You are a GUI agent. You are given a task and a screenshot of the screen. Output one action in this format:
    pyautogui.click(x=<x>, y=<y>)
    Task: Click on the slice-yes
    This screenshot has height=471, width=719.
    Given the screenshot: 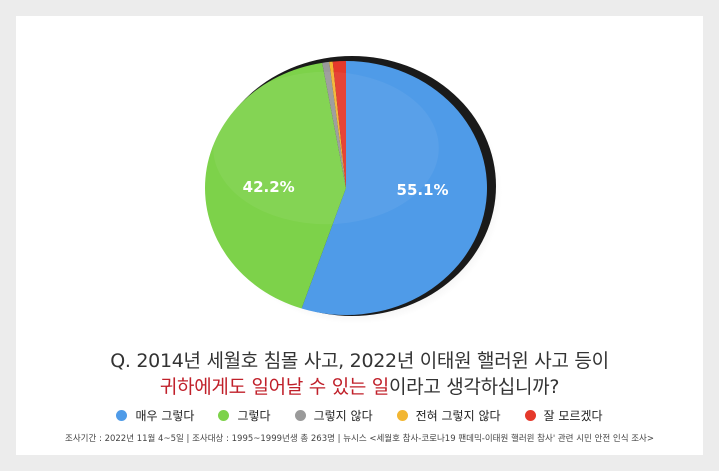 What is the action you would take?
    pyautogui.click(x=275, y=185)
    